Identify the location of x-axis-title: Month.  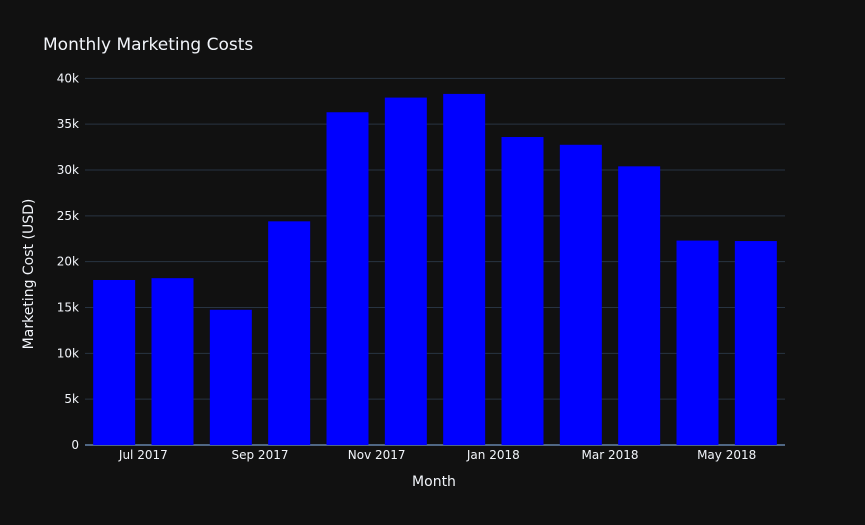
(434, 482).